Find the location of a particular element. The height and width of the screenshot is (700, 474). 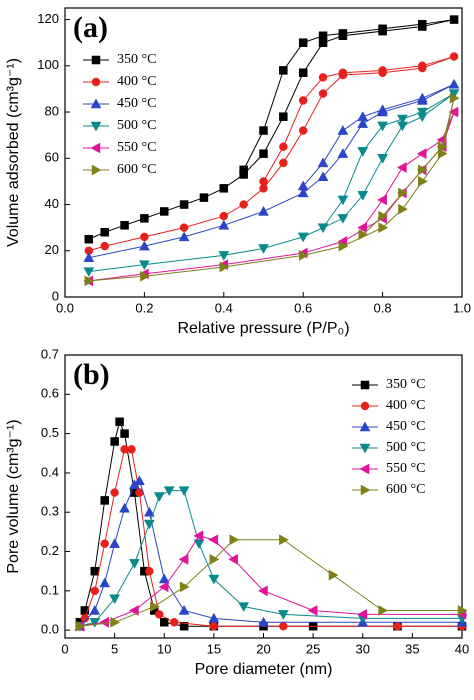

y-tick-label: 40 is located at coordinates (52, 203).